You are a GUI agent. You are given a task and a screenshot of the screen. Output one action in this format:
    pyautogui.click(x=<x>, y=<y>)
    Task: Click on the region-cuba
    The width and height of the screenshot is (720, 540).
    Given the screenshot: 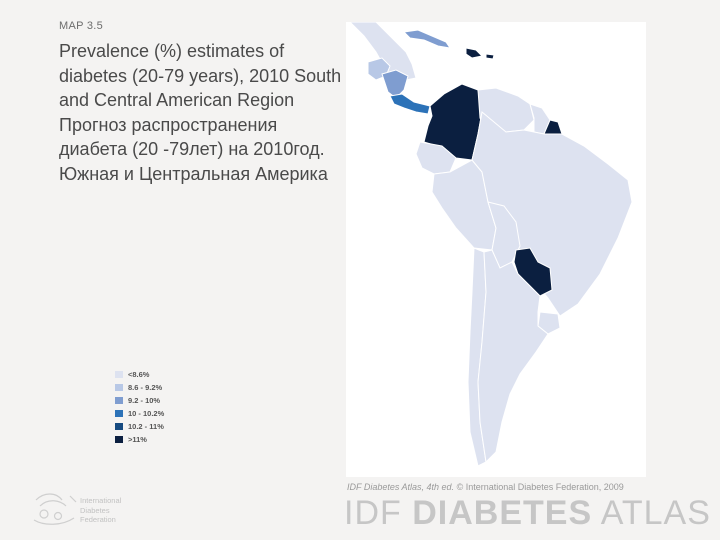 What is the action you would take?
    pyautogui.click(x=427, y=39)
    